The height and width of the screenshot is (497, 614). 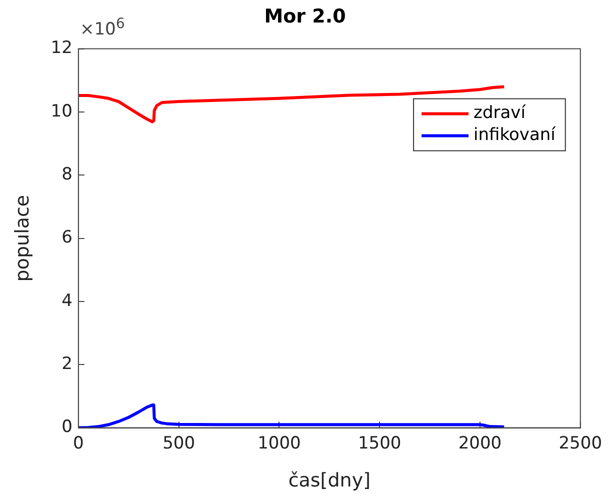 I want to click on y-tick-label: 0, so click(x=67, y=427).